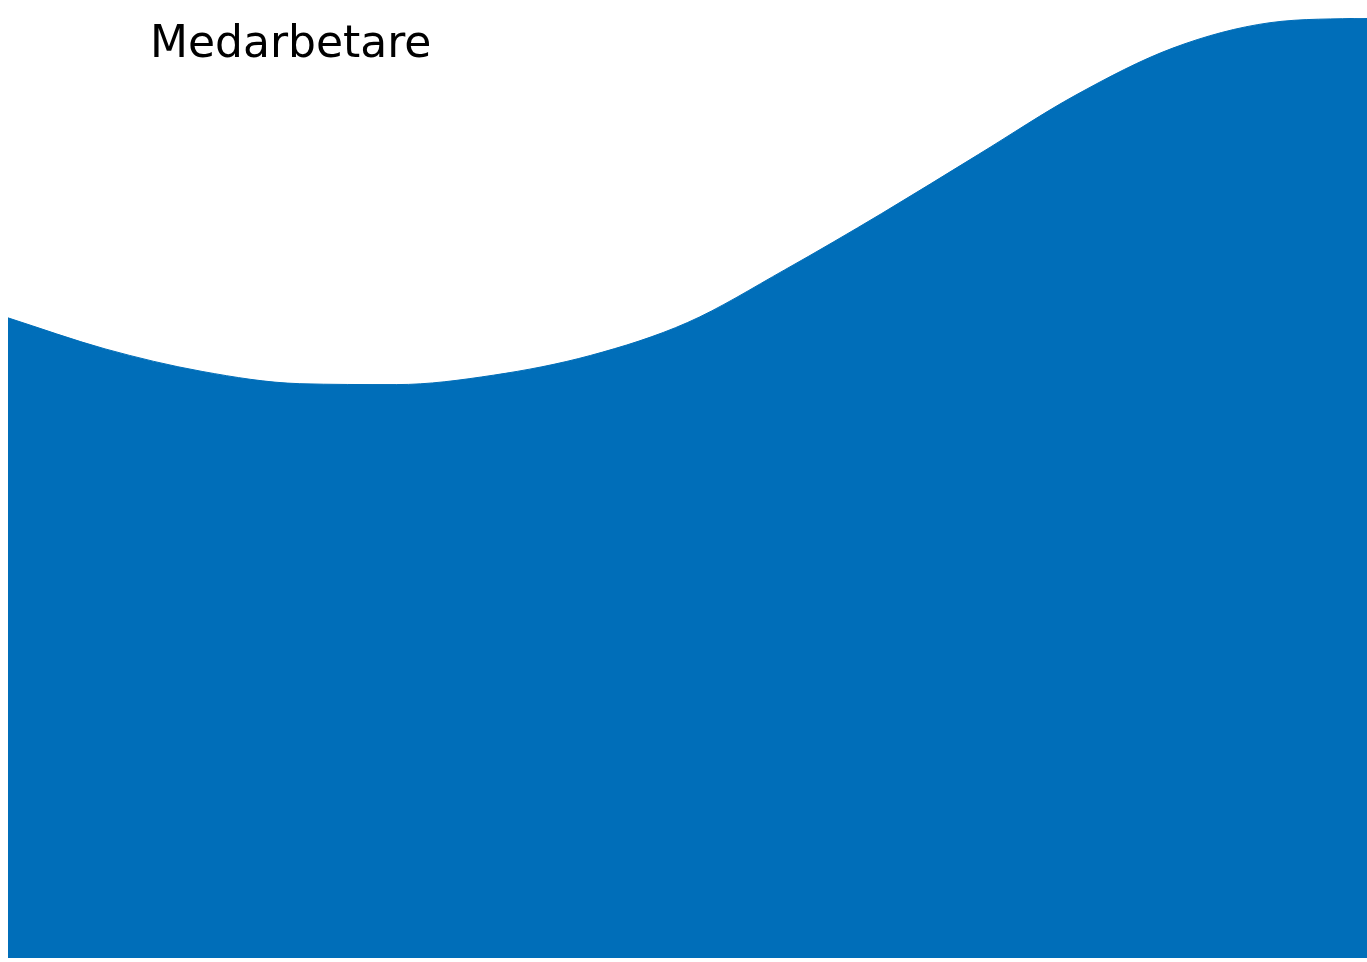 This screenshot has height=962, width=1367. What do you see at coordinates (291, 41) in the screenshot?
I see `chart-title: Medarbetare` at bounding box center [291, 41].